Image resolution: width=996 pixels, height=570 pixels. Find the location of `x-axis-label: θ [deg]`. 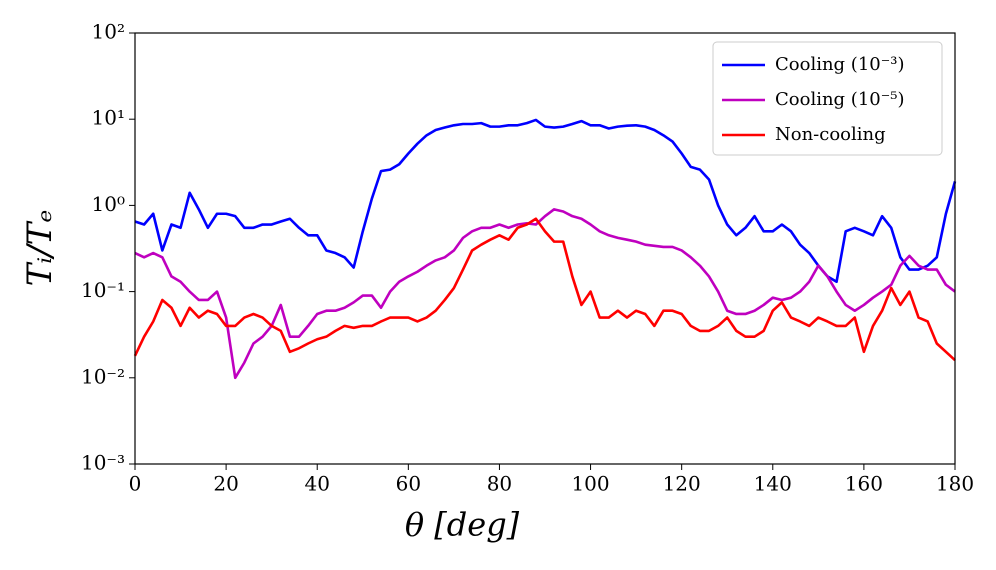

x-axis-label: θ [deg] is located at coordinates (462, 525).